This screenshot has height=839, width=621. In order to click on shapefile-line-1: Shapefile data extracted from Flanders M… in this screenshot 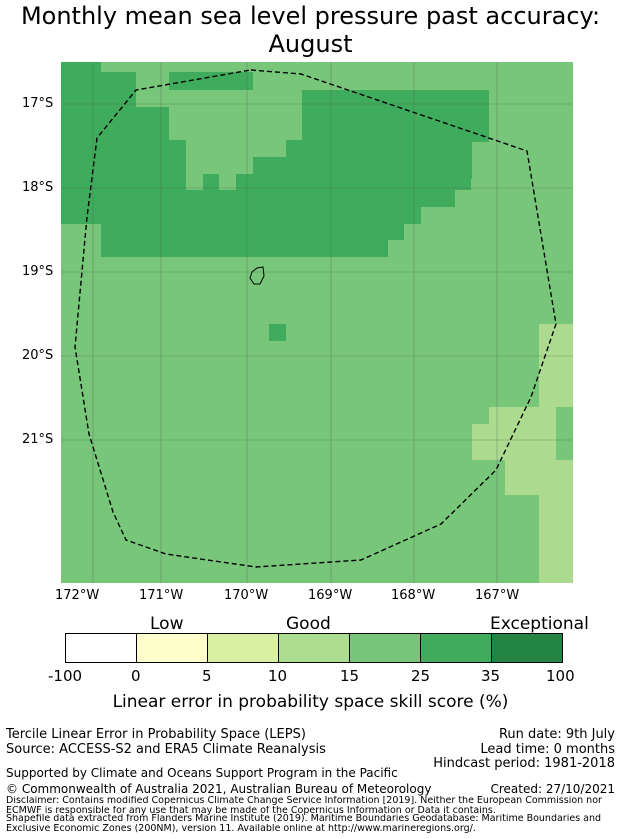, I will do `click(304, 819)`.